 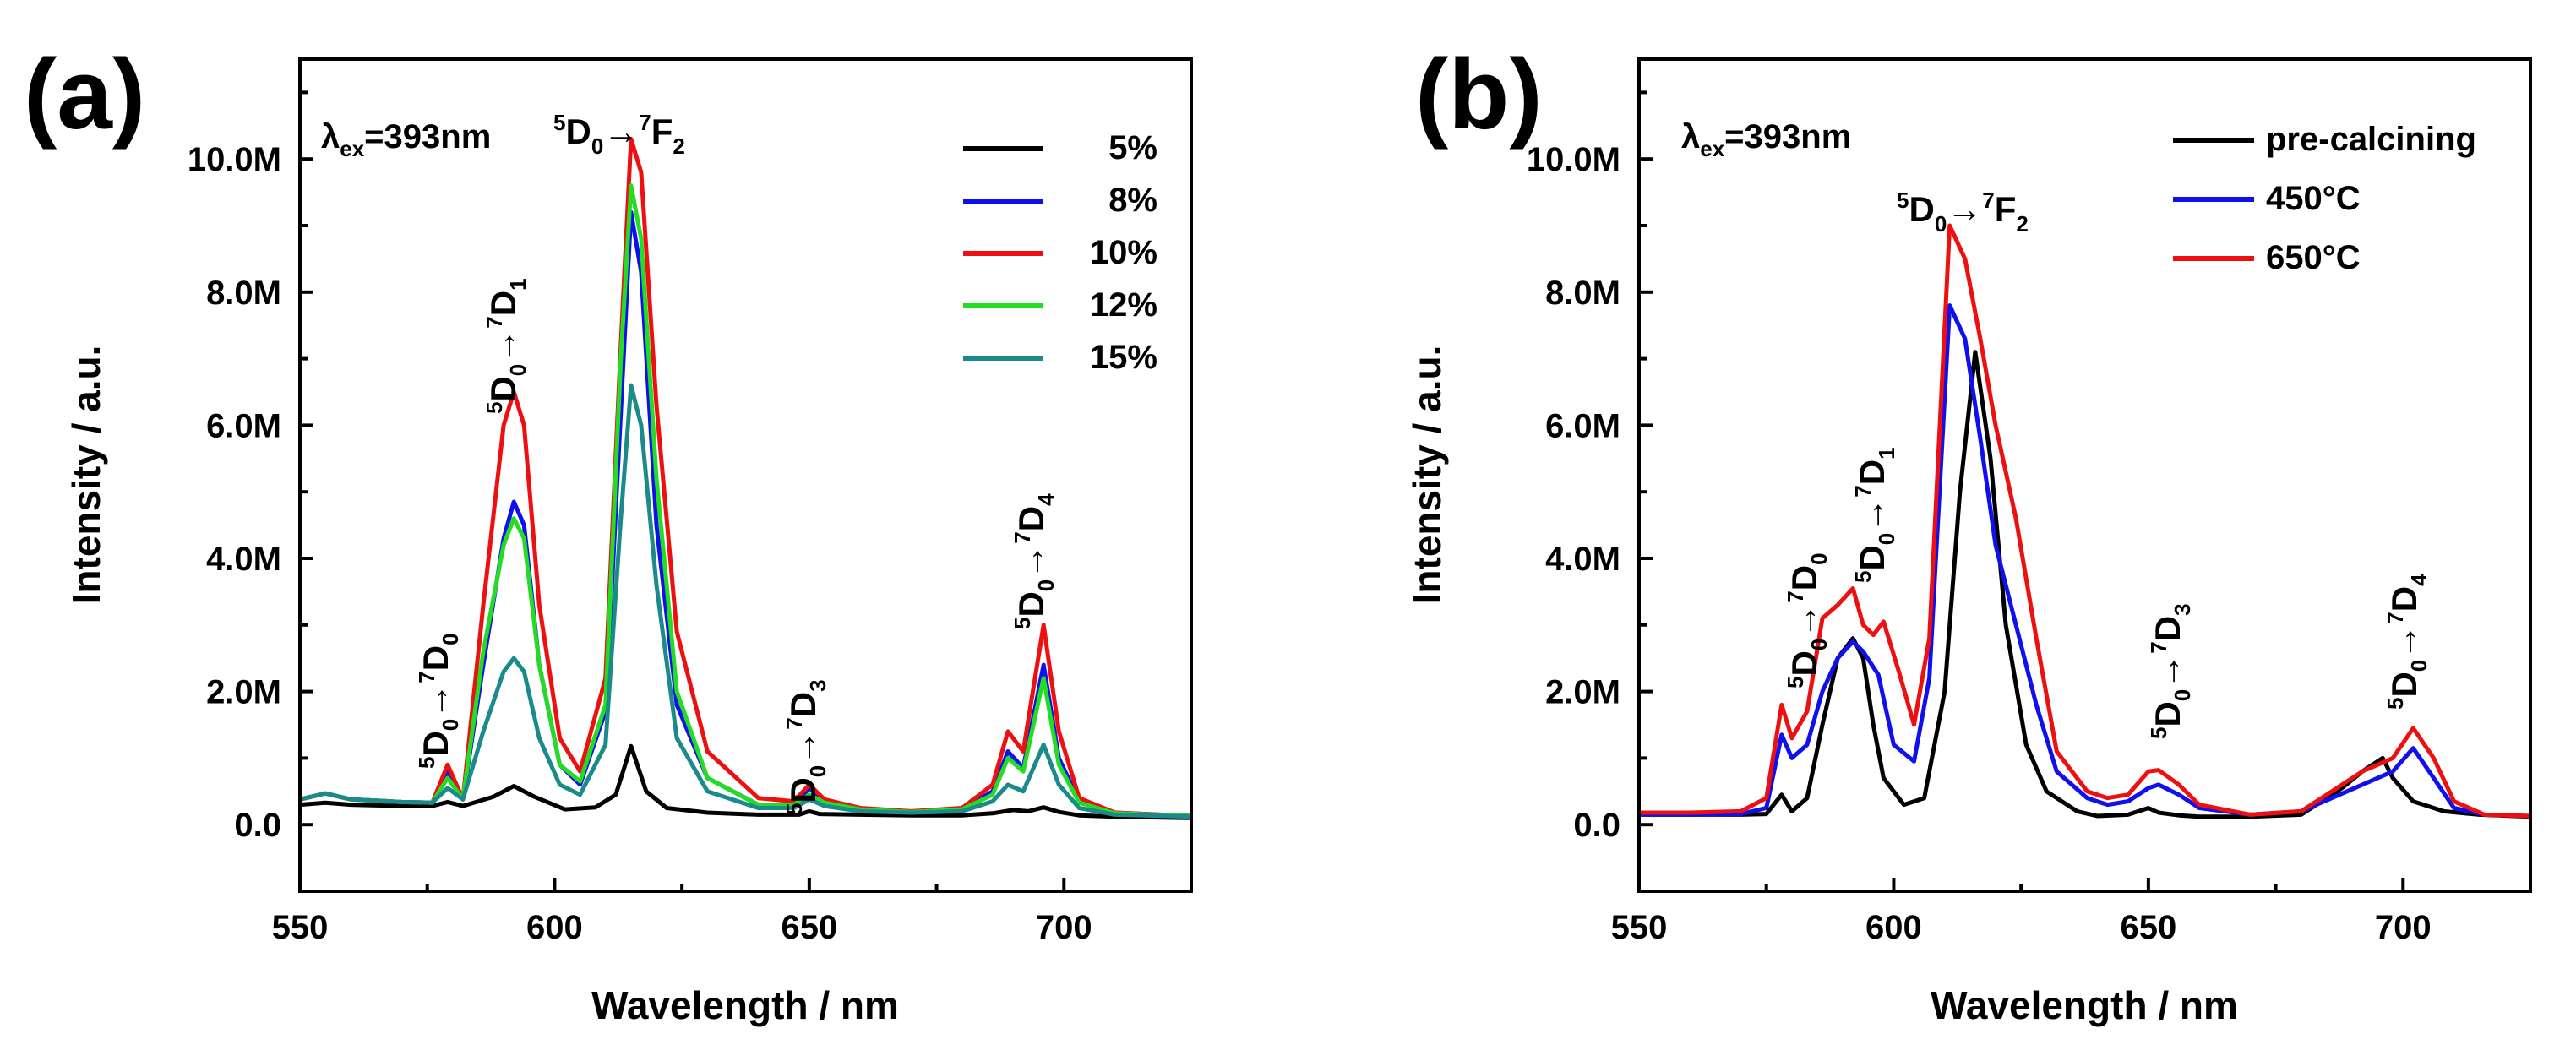 I want to click on legend-label: 5%, so click(x=1132, y=147).